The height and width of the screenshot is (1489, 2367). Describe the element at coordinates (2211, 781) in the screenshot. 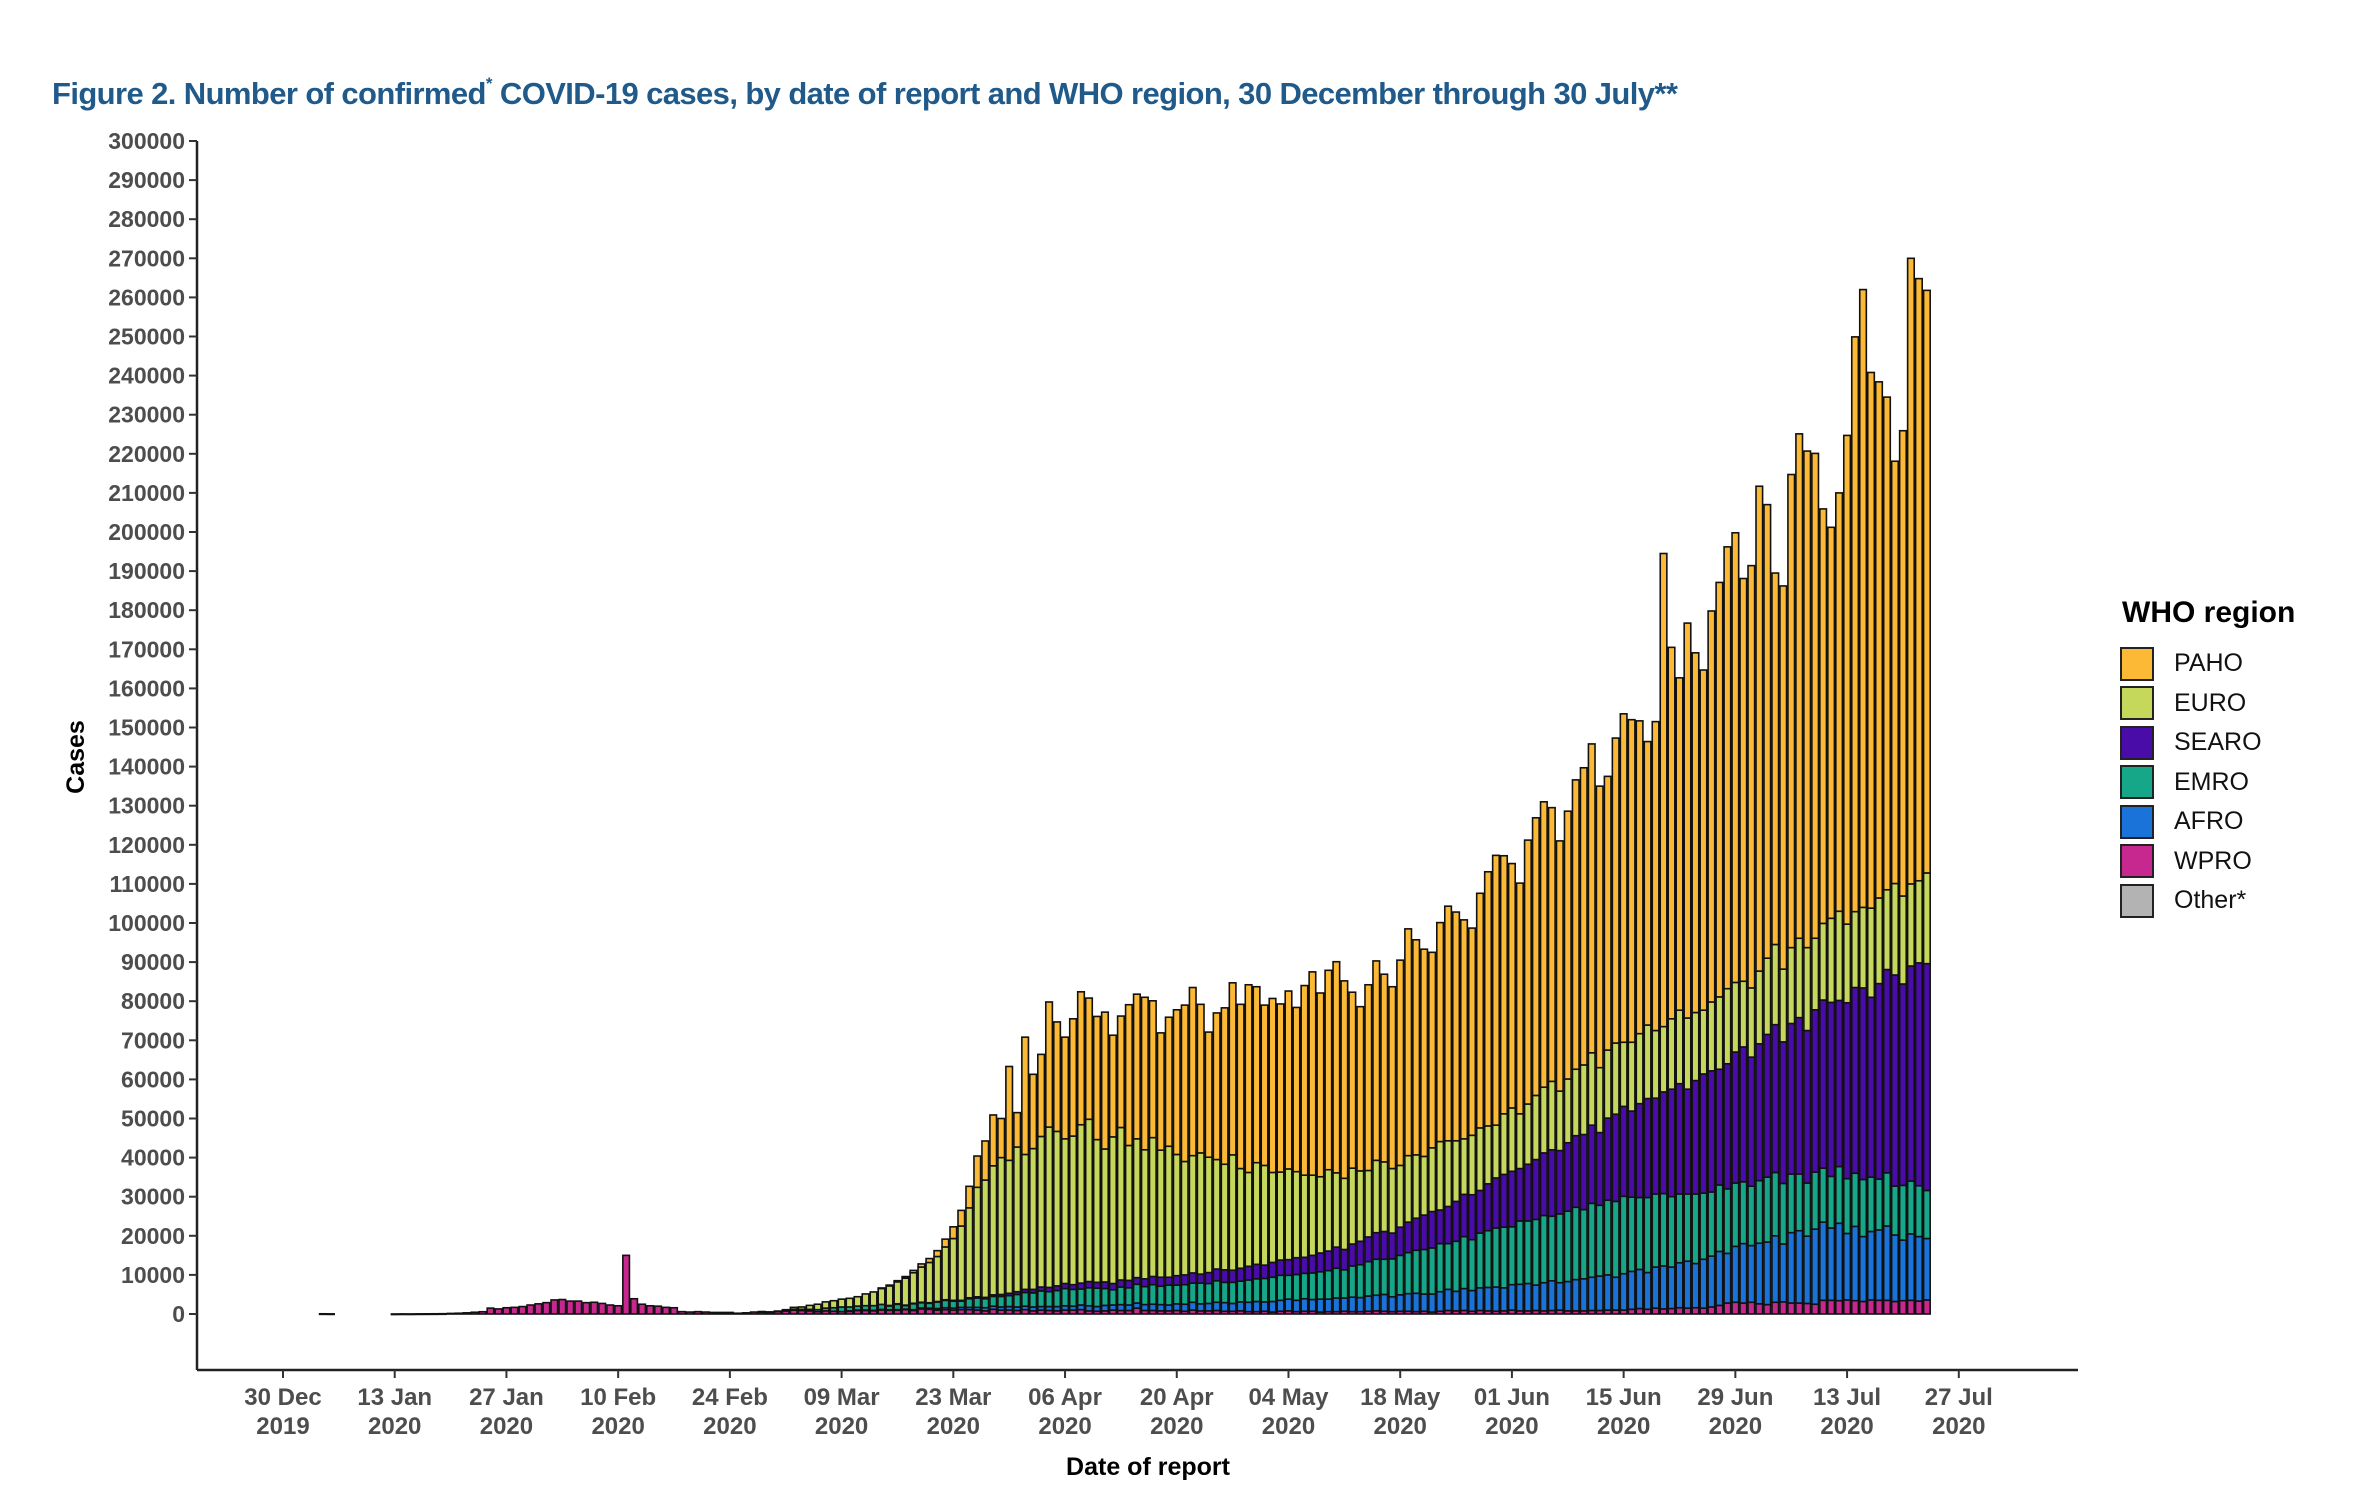

I see `legend-label: EMRO` at that location.